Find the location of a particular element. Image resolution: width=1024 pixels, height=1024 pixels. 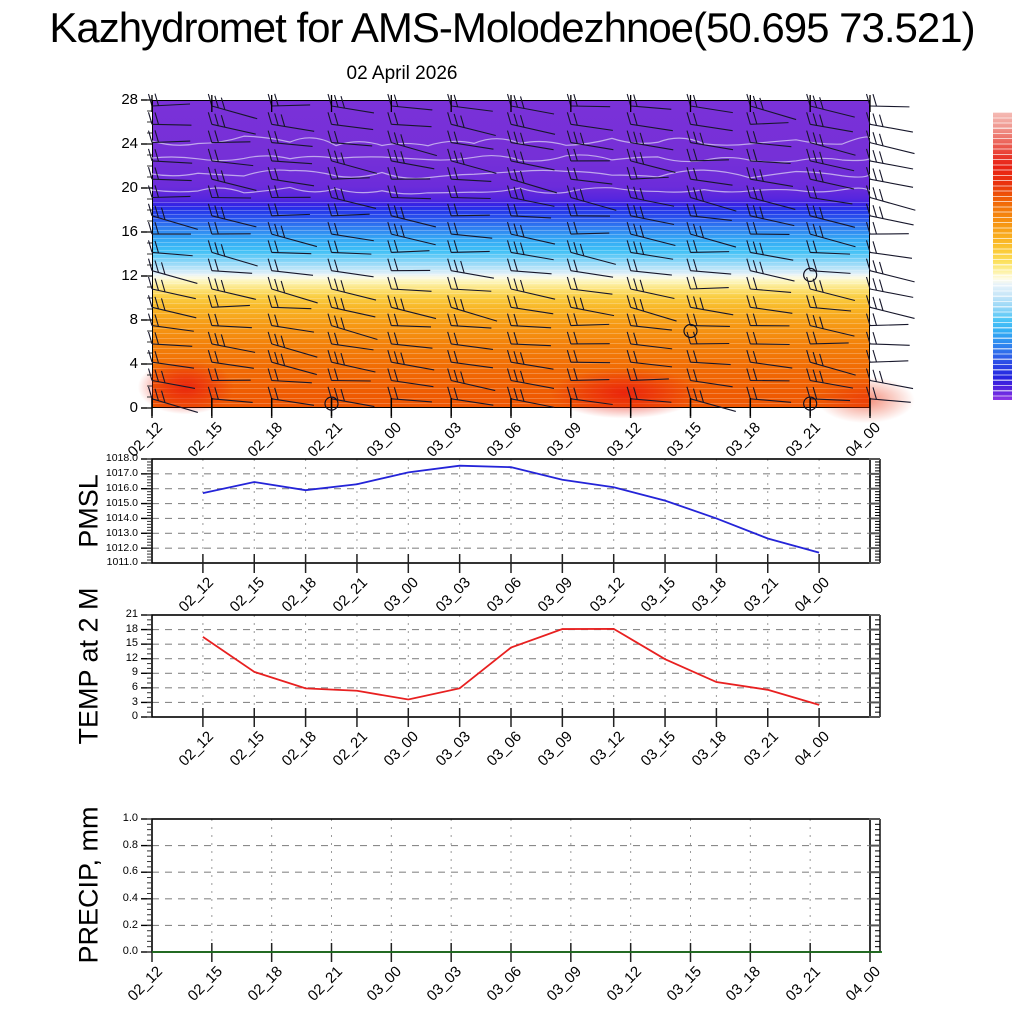

colorbar-segment-lines is located at coordinates (1002, 256).